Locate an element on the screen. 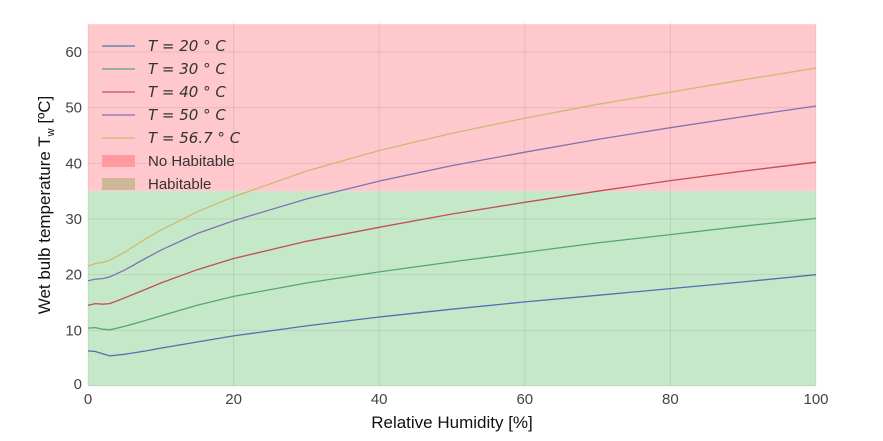 This screenshot has width=883, height=441. legend-label: T = 40 ° C is located at coordinates (187, 92).